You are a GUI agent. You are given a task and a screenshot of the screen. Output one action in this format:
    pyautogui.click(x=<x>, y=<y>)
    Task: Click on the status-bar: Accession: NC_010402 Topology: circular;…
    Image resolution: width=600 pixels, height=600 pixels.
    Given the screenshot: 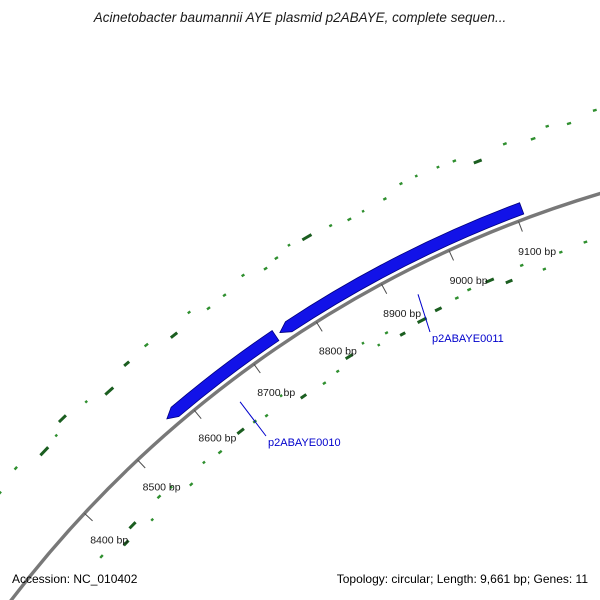 What is the action you would take?
    pyautogui.click(x=300, y=579)
    